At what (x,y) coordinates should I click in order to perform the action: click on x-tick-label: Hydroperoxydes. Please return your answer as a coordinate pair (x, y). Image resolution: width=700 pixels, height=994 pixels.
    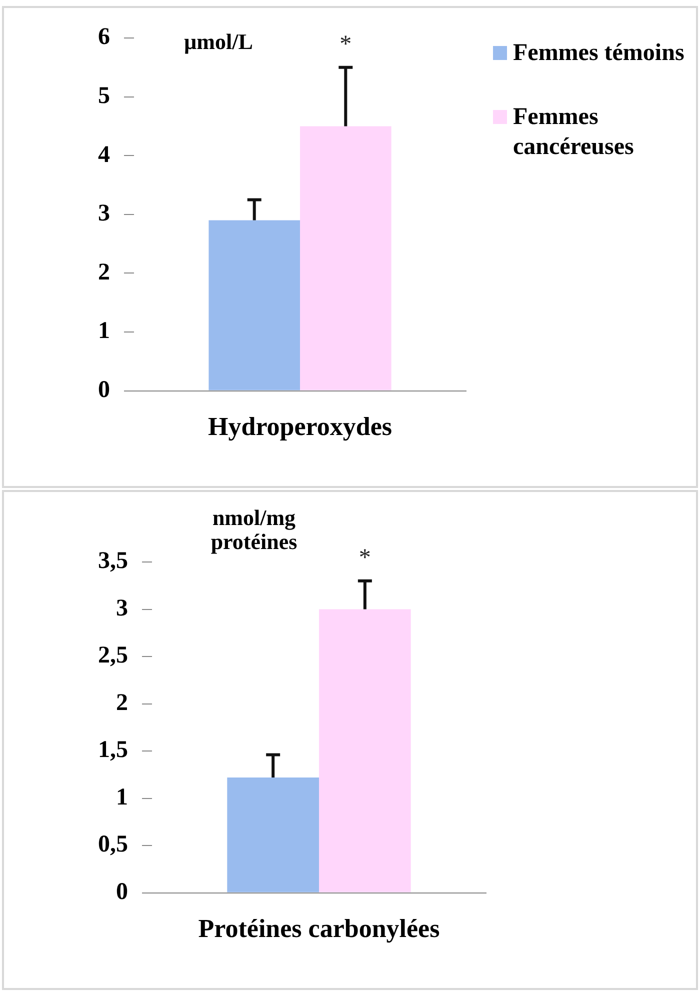
    Looking at the image, I should click on (300, 427).